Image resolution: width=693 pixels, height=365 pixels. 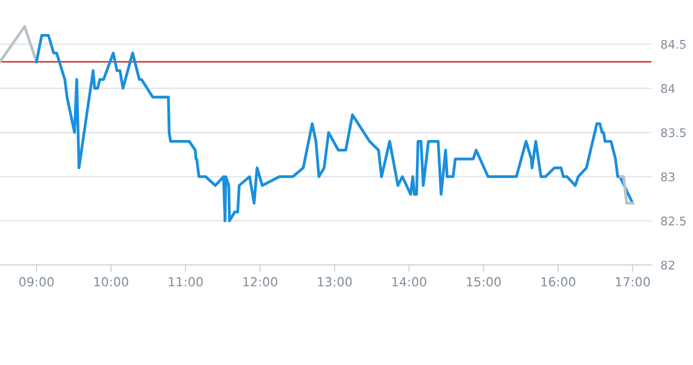 What do you see at coordinates (633, 281) in the screenshot?
I see `x-tick-label: 17:00` at bounding box center [633, 281].